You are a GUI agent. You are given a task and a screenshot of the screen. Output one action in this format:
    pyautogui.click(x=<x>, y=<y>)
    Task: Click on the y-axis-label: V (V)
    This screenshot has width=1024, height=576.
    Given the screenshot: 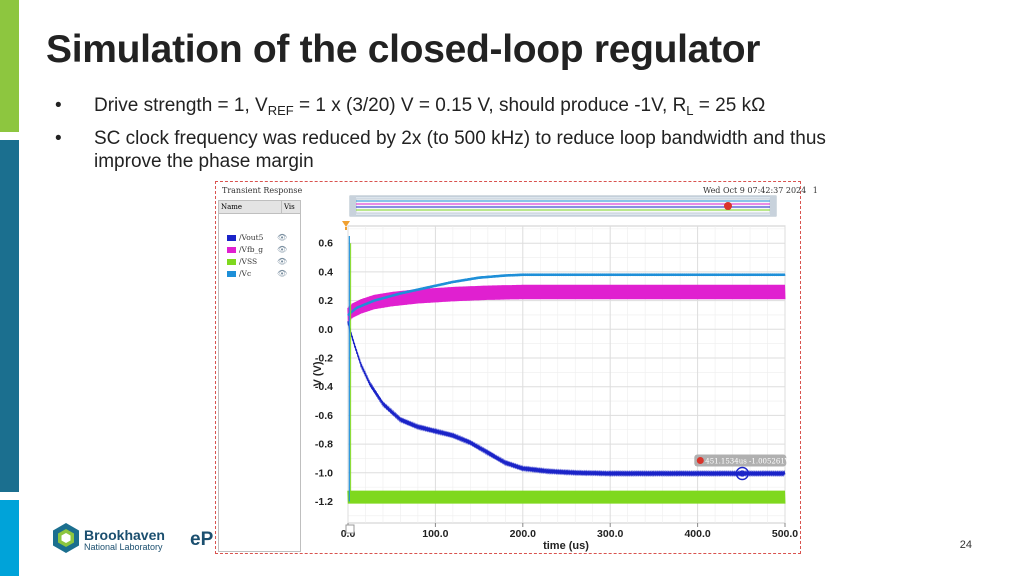 What is the action you would take?
    pyautogui.click(x=318, y=373)
    